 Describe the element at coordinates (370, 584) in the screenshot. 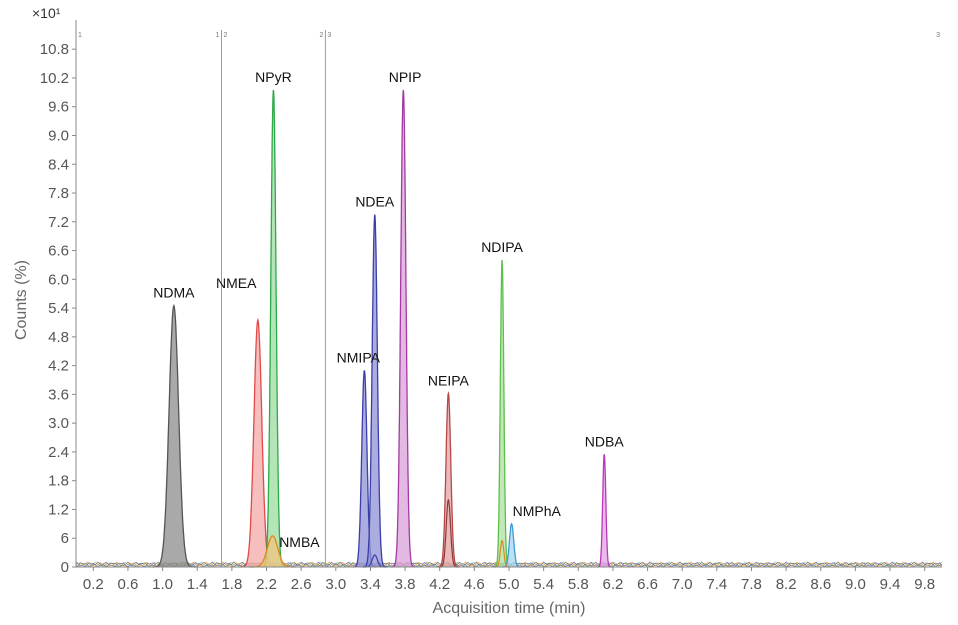

I see `x-tick-label: 3.4` at that location.